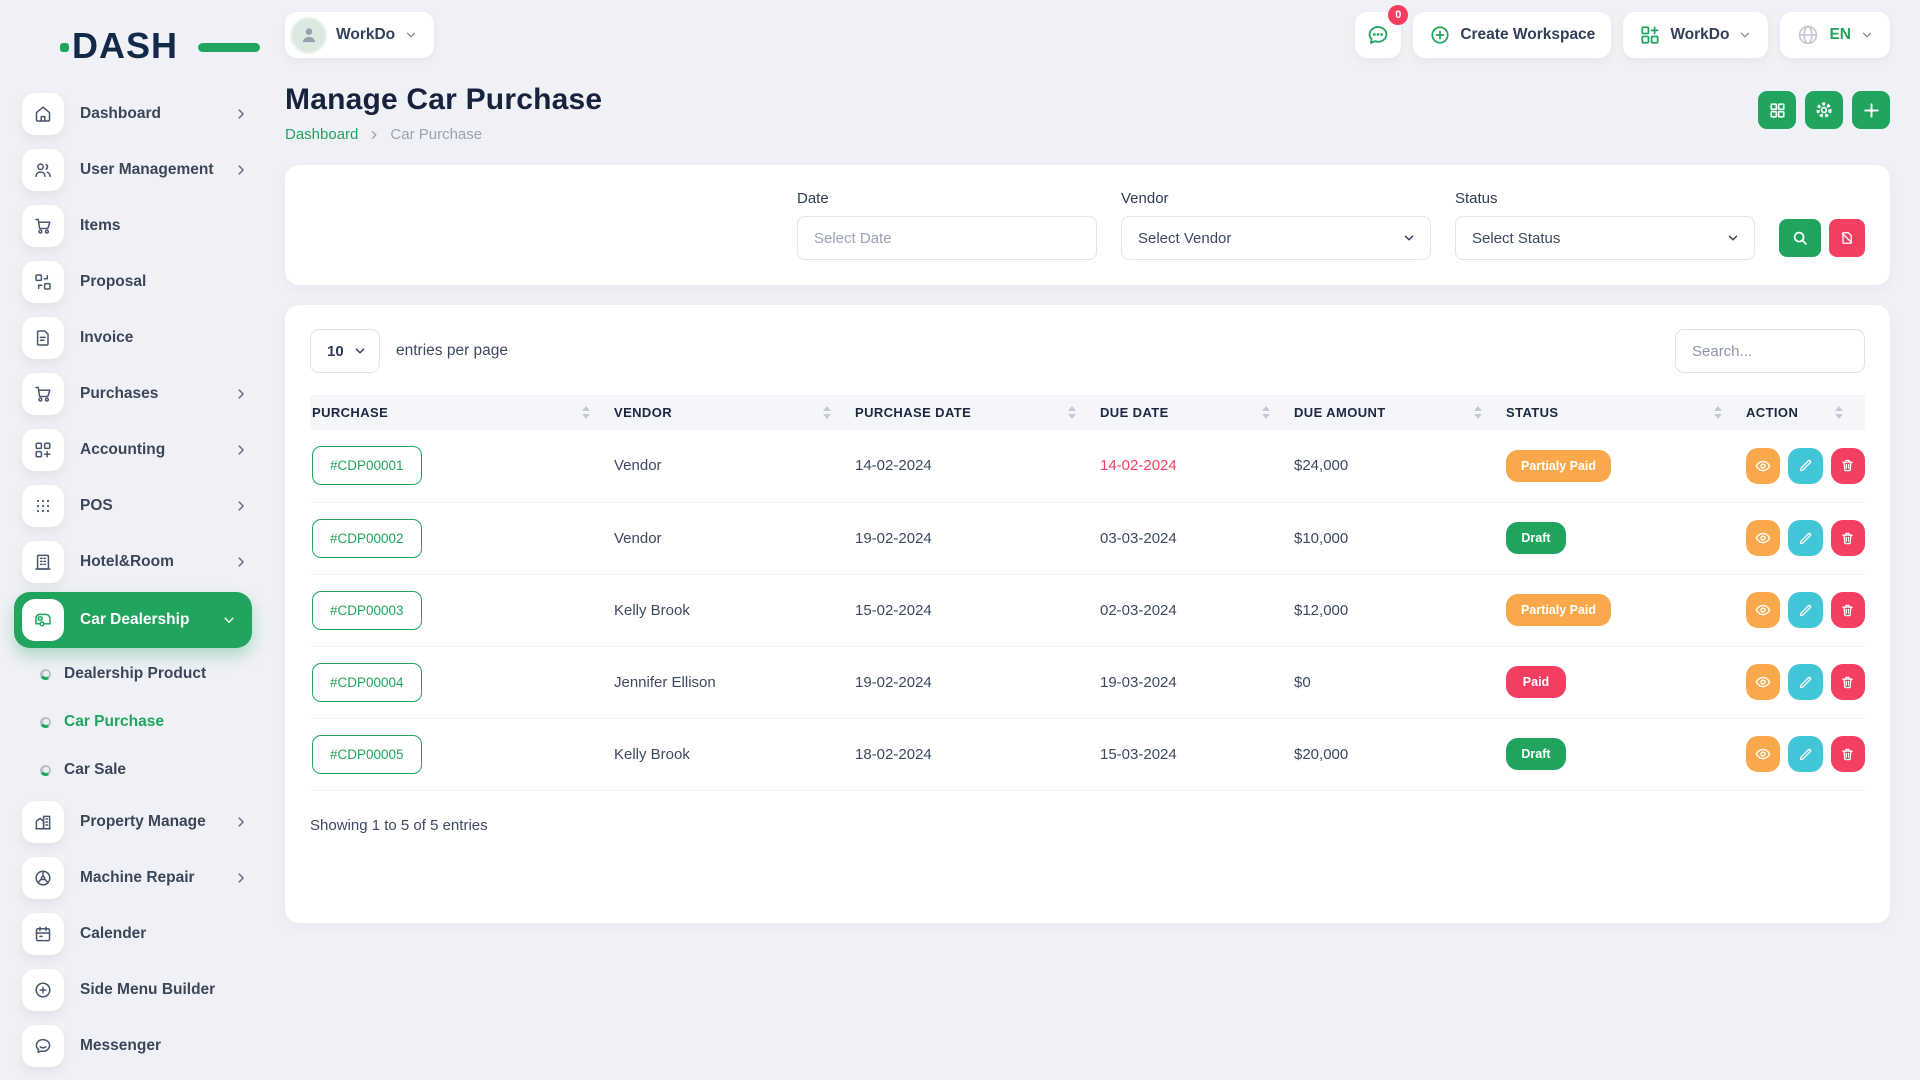  I want to click on chevron-right-icon, so click(241, 562).